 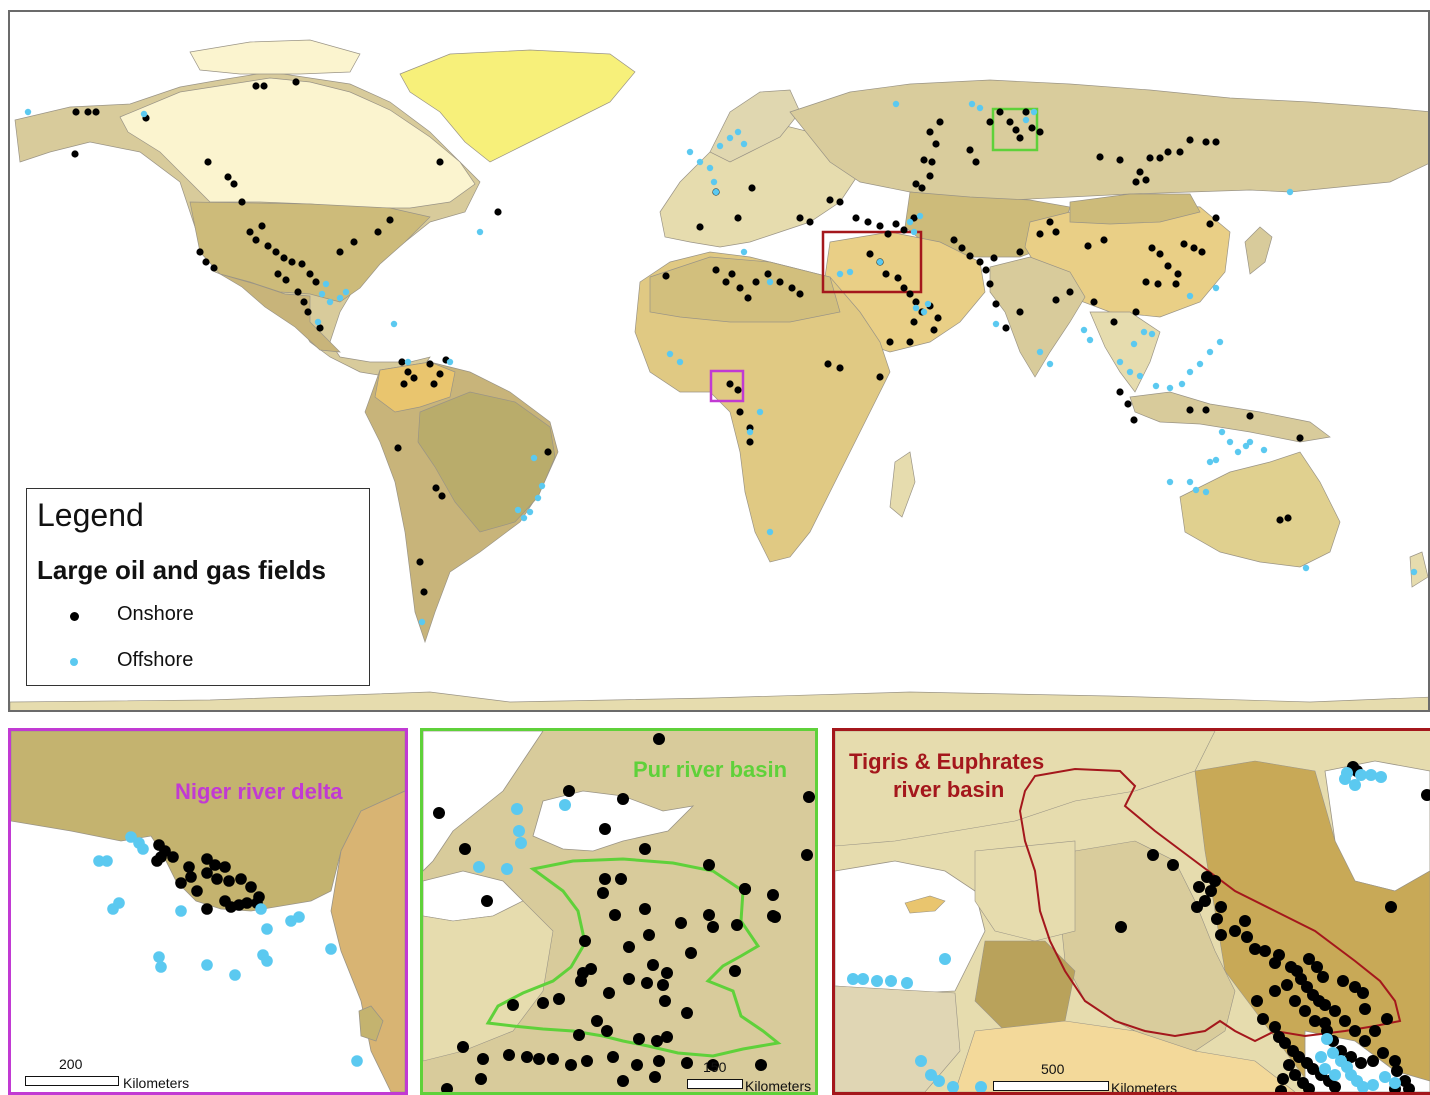 What do you see at coordinates (1144, 1087) in the screenshot?
I see `scale-unit-tigris: Kilometers` at bounding box center [1144, 1087].